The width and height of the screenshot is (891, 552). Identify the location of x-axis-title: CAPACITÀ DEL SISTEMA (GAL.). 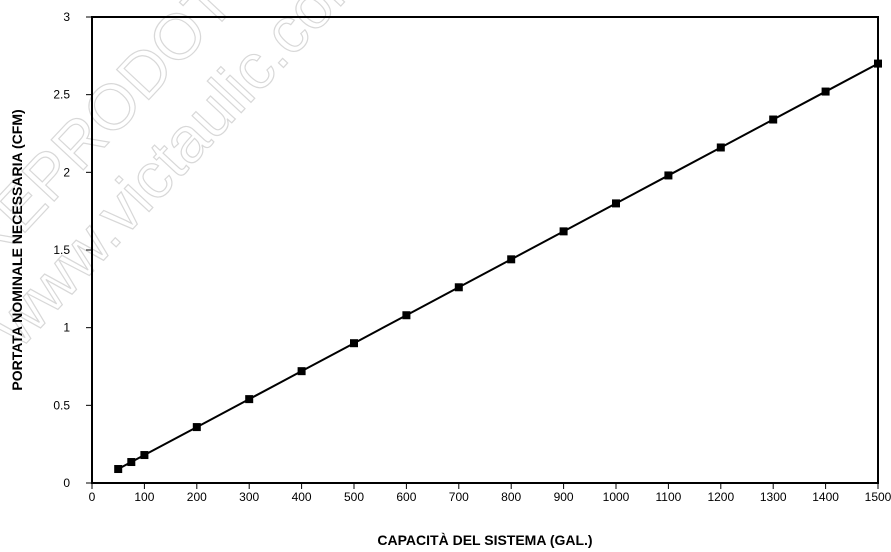
(484, 540).